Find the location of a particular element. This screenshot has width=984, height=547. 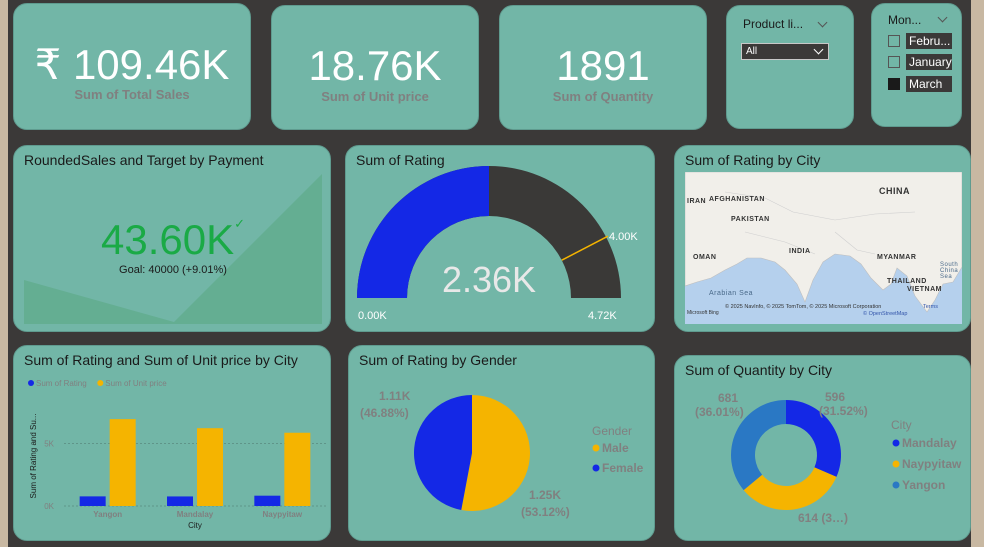

legend-label: Naypyitaw is located at coordinates (932, 464).